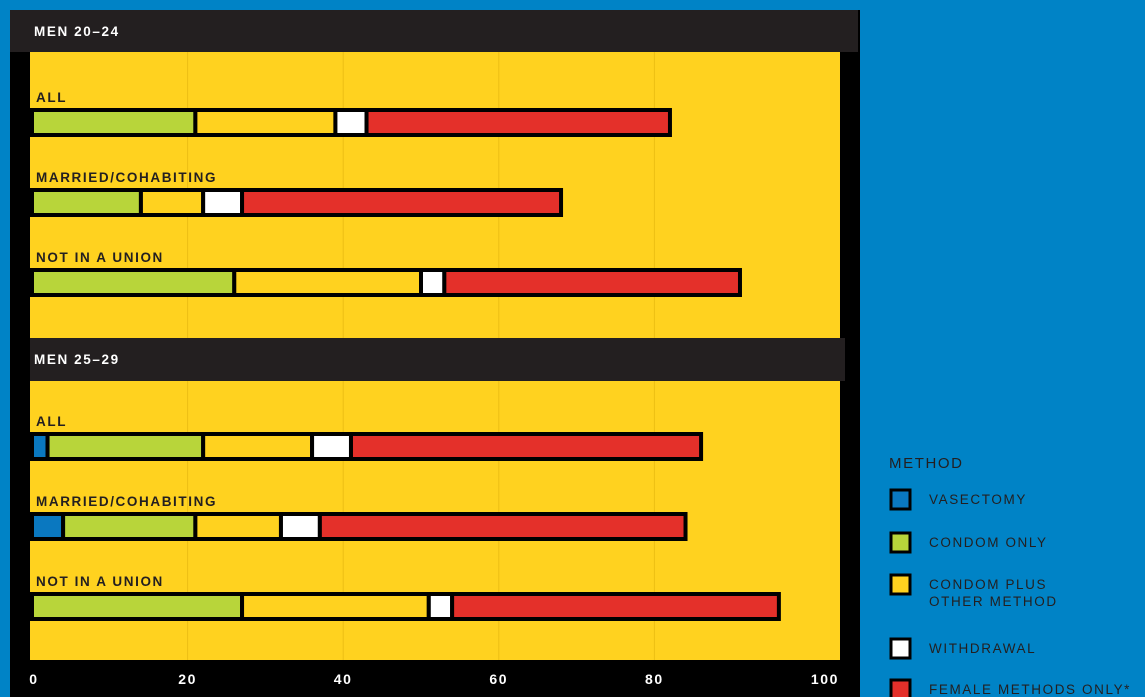 The height and width of the screenshot is (697, 1145). What do you see at coordinates (100, 581) in the screenshot?
I see `bar-label-2-3: NOT IN A UNION` at bounding box center [100, 581].